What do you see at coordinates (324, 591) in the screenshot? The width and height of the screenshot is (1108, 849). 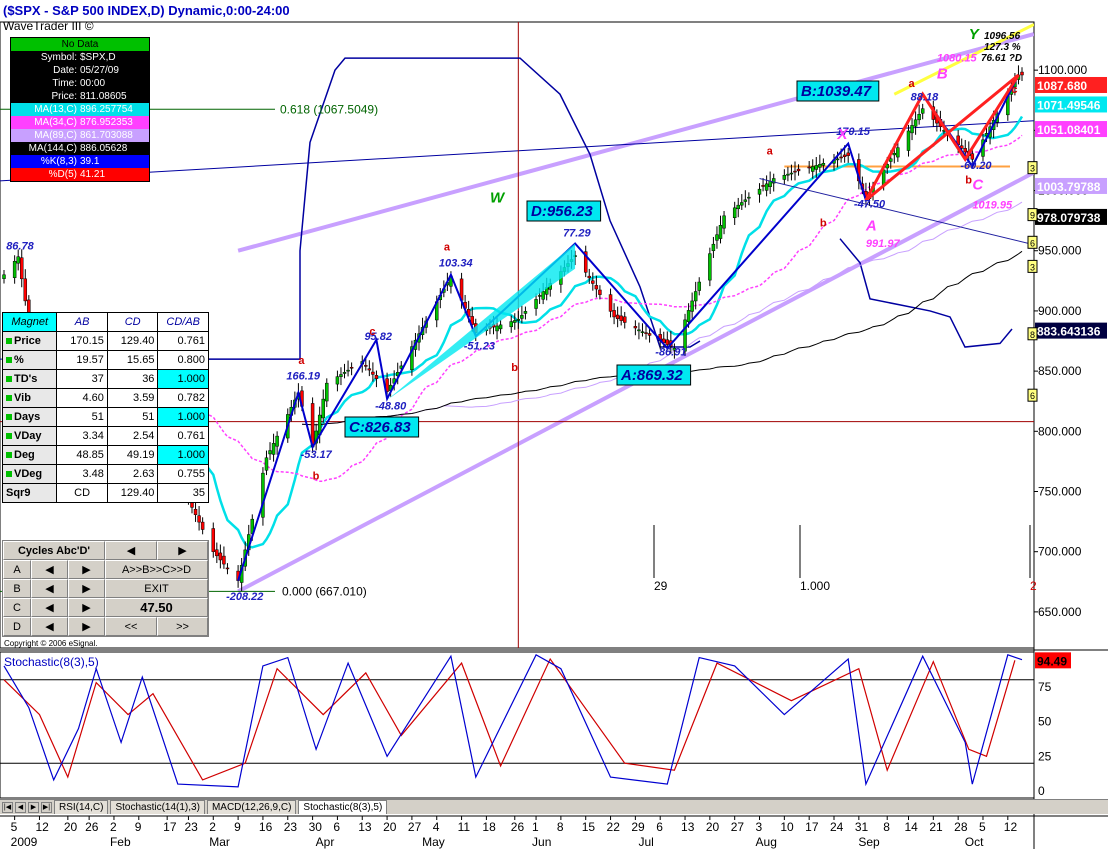 I see `fib-label: 0.000 (667.010)` at bounding box center [324, 591].